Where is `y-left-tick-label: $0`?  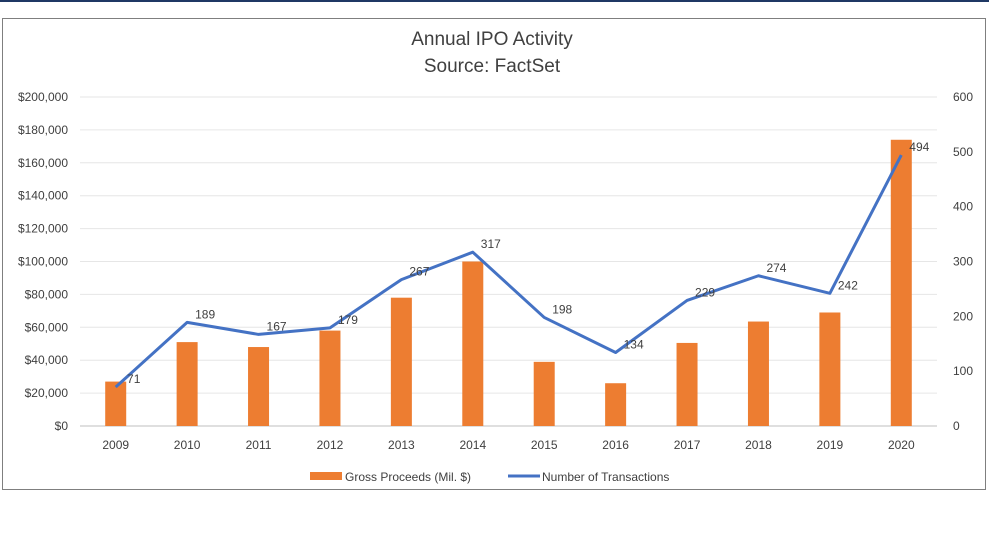
y-left-tick-label: $0 is located at coordinates (62, 426).